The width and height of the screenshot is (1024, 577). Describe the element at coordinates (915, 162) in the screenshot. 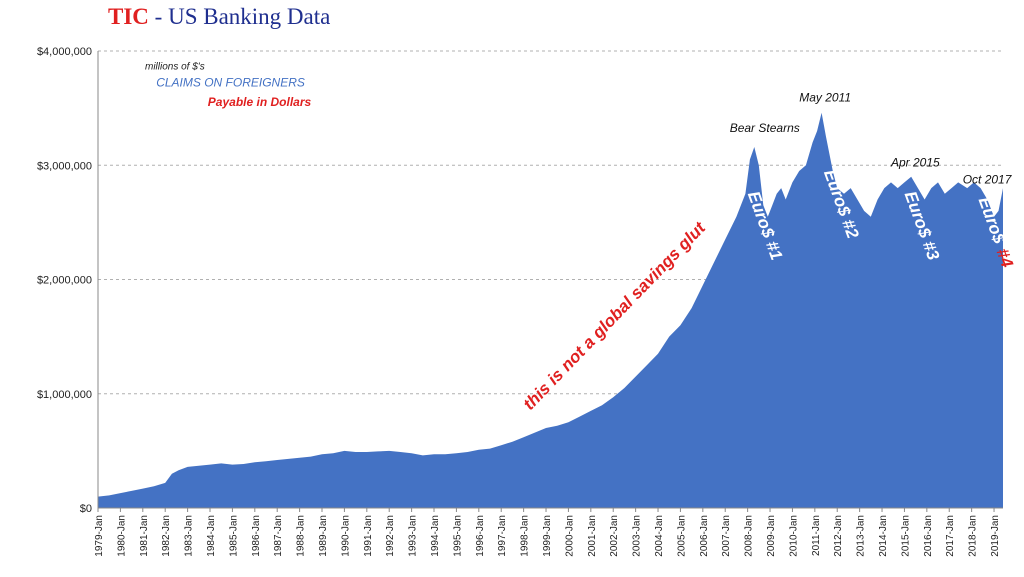

I see `annotation: Apr 2015` at that location.